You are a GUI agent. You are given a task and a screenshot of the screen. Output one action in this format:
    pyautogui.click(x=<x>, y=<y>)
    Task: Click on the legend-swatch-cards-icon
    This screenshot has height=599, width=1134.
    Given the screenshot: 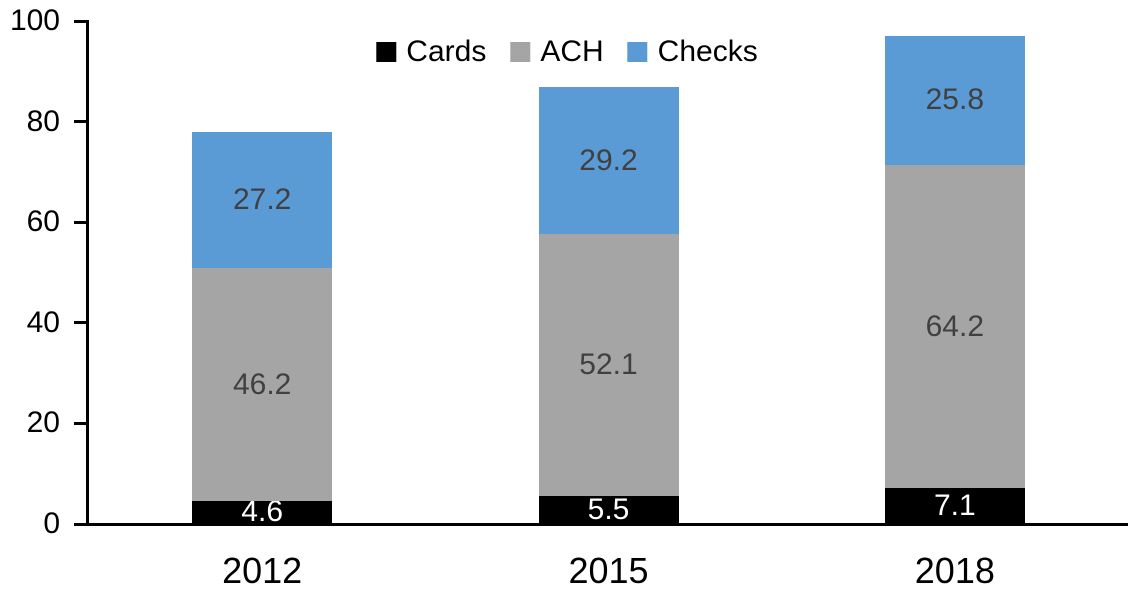 What is the action you would take?
    pyautogui.click(x=386, y=52)
    